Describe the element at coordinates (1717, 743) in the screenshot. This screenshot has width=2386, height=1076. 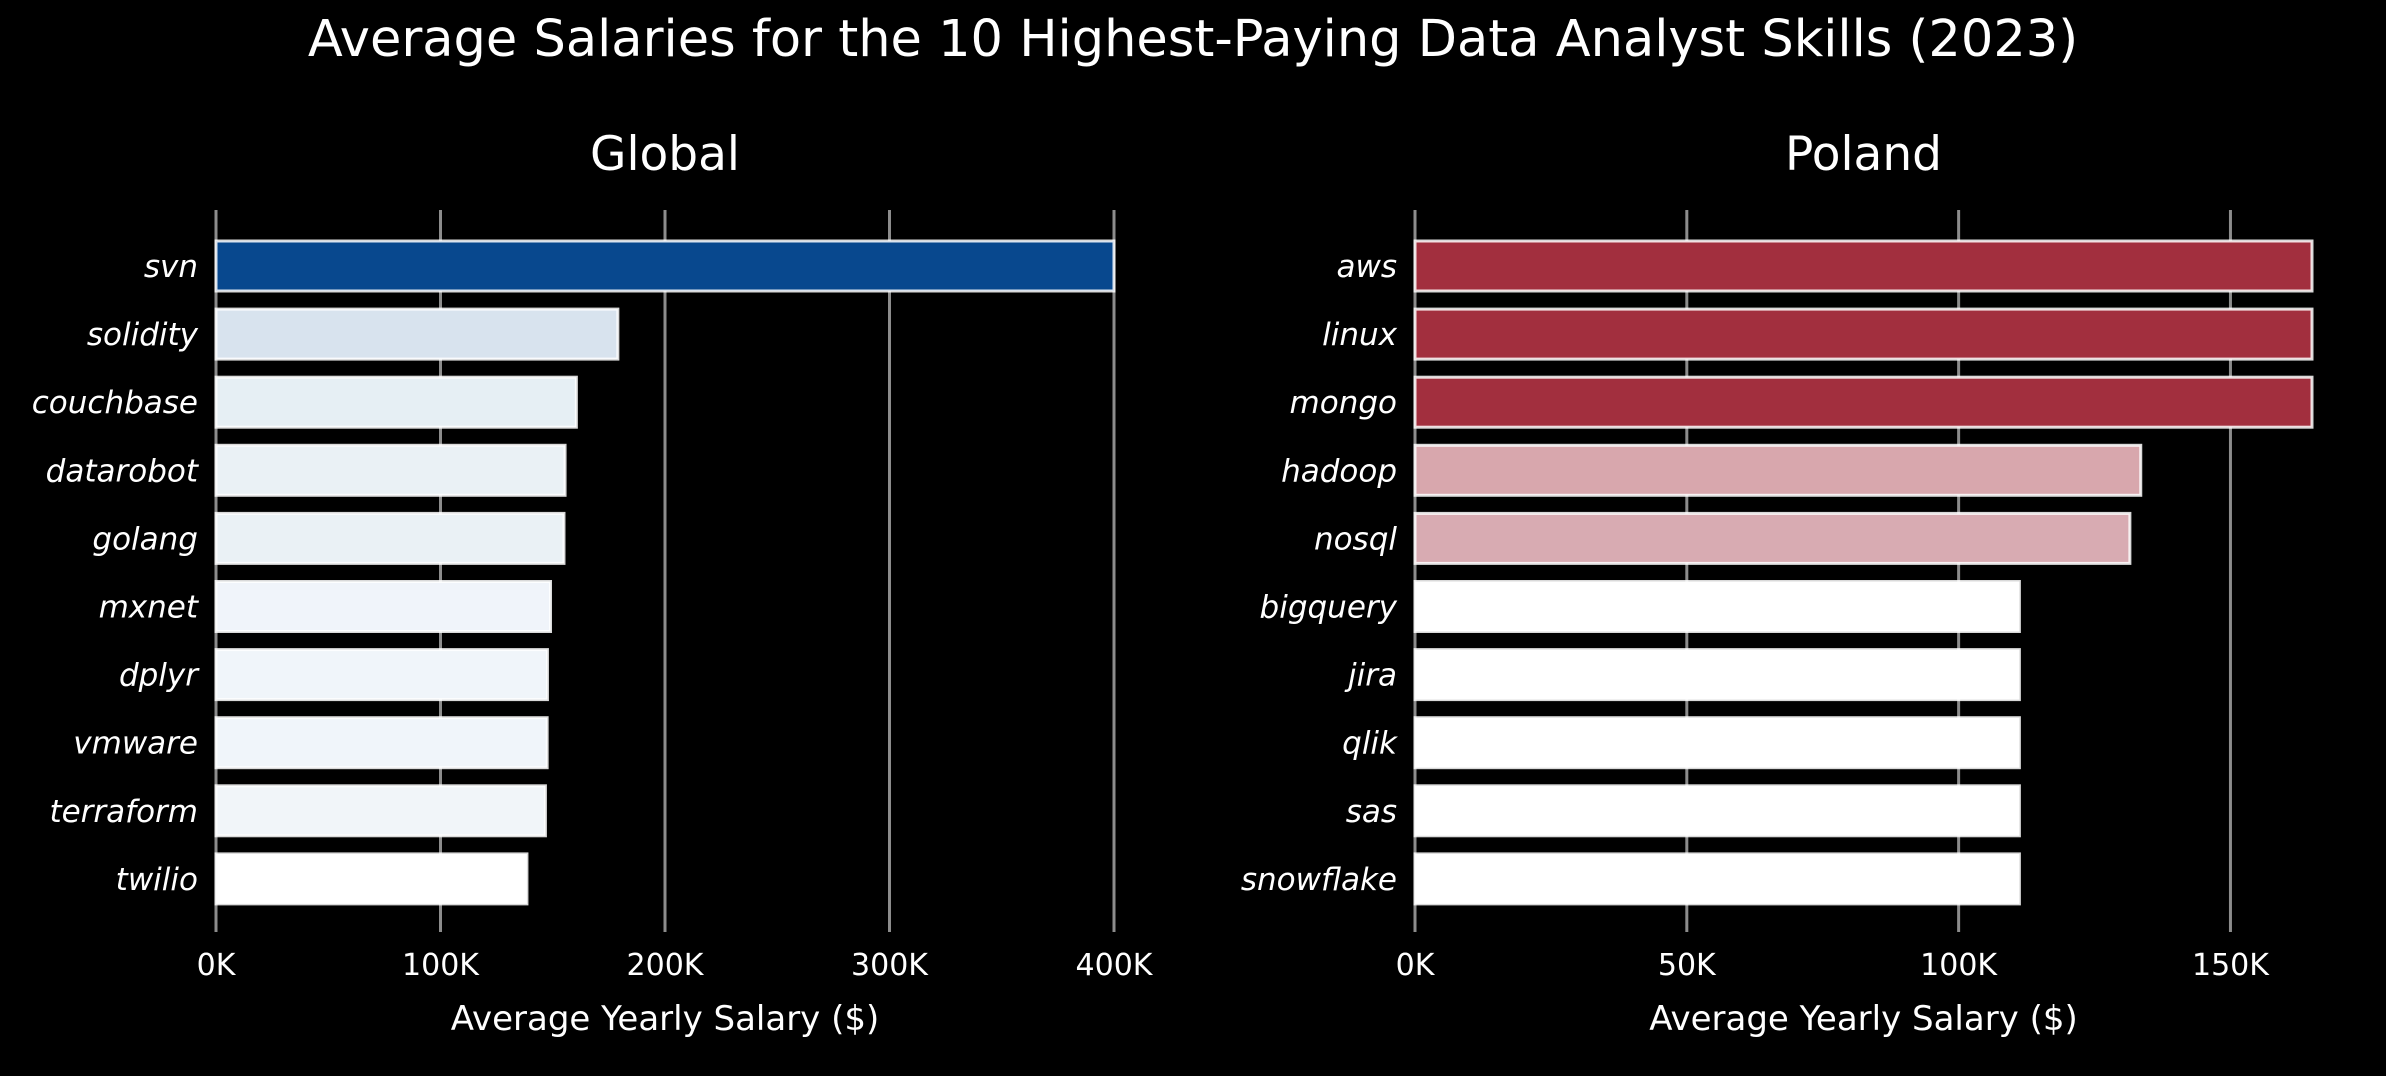
I see `bar-qlik` at that location.